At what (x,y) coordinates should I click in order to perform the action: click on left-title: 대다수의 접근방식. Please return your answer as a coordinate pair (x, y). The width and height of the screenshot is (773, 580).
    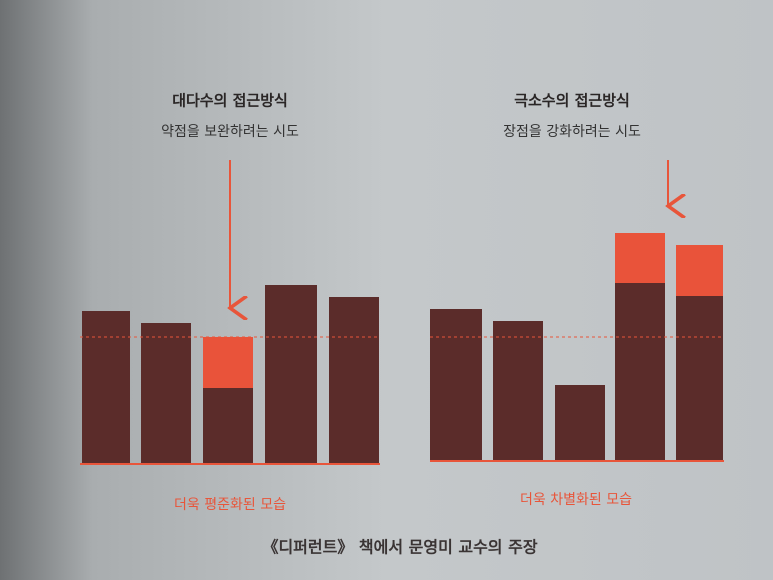
    Looking at the image, I should click on (230, 101).